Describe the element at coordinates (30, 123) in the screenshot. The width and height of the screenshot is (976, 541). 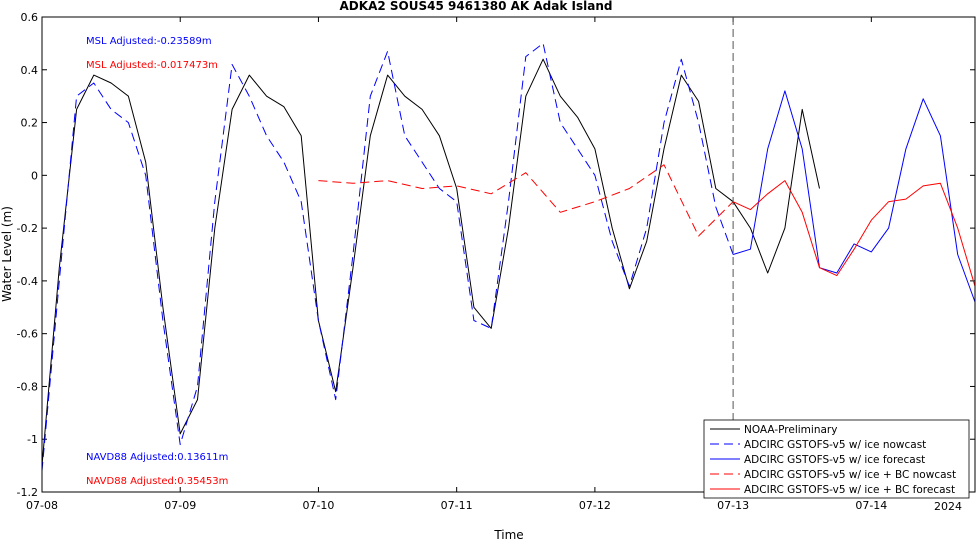
I see `y-tick-label: 0.2` at that location.